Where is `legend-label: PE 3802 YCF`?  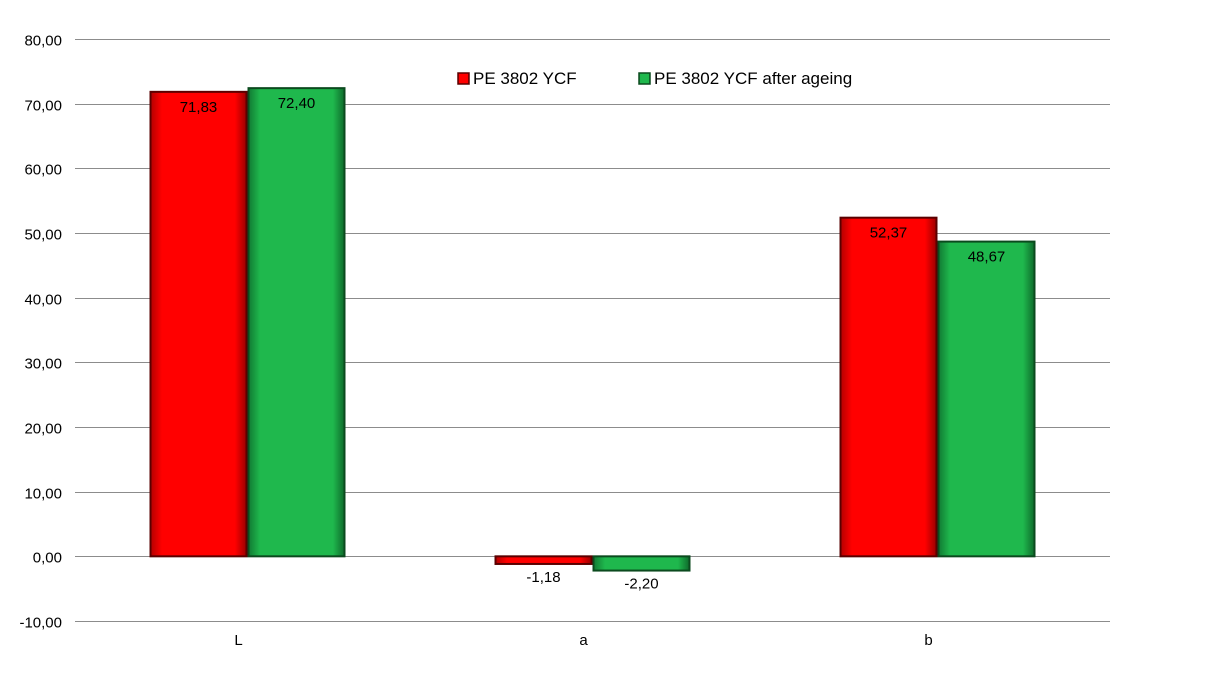
legend-label: PE 3802 YCF is located at coordinates (525, 78).